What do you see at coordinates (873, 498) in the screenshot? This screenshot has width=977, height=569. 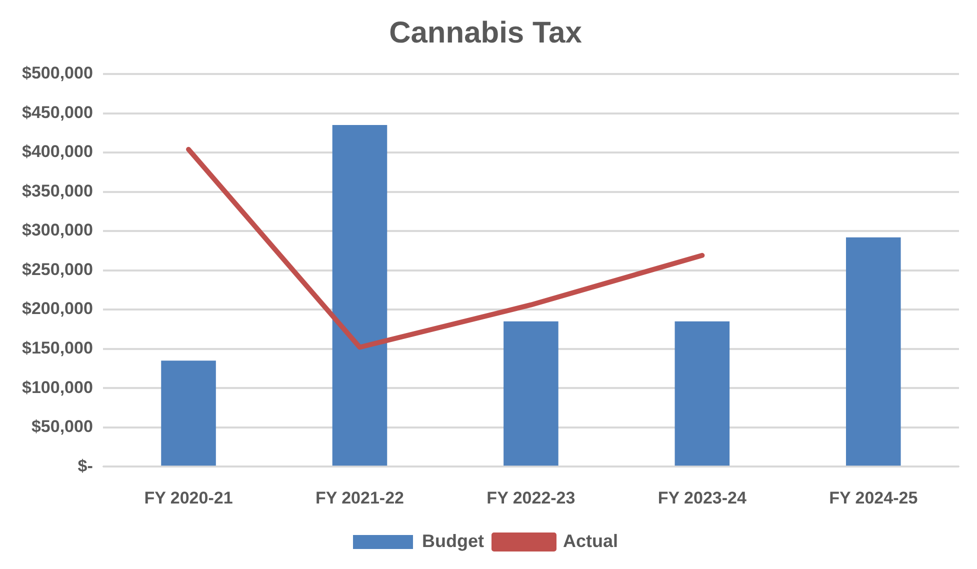 I see `x-tick-label: FY 2024-25` at bounding box center [873, 498].